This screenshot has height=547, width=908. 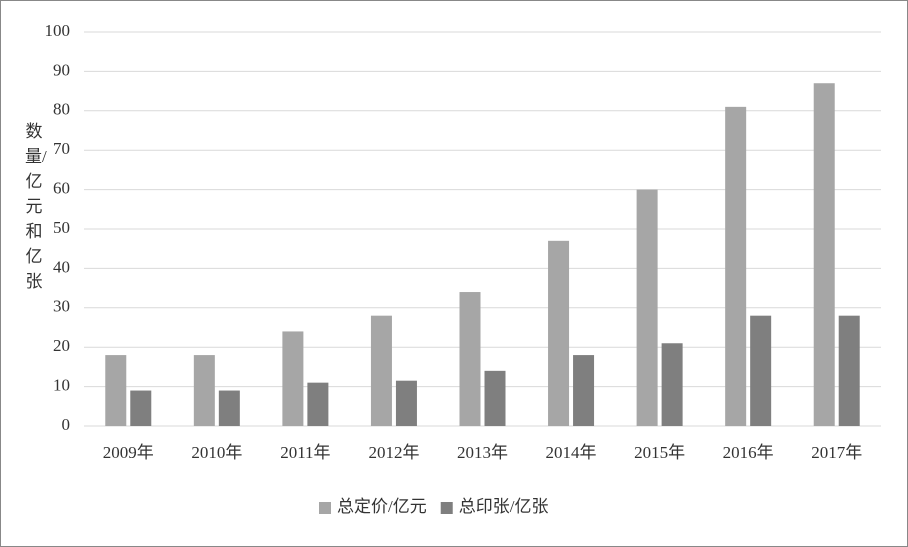 I want to click on x-tick-label: 2016年, so click(x=748, y=452).